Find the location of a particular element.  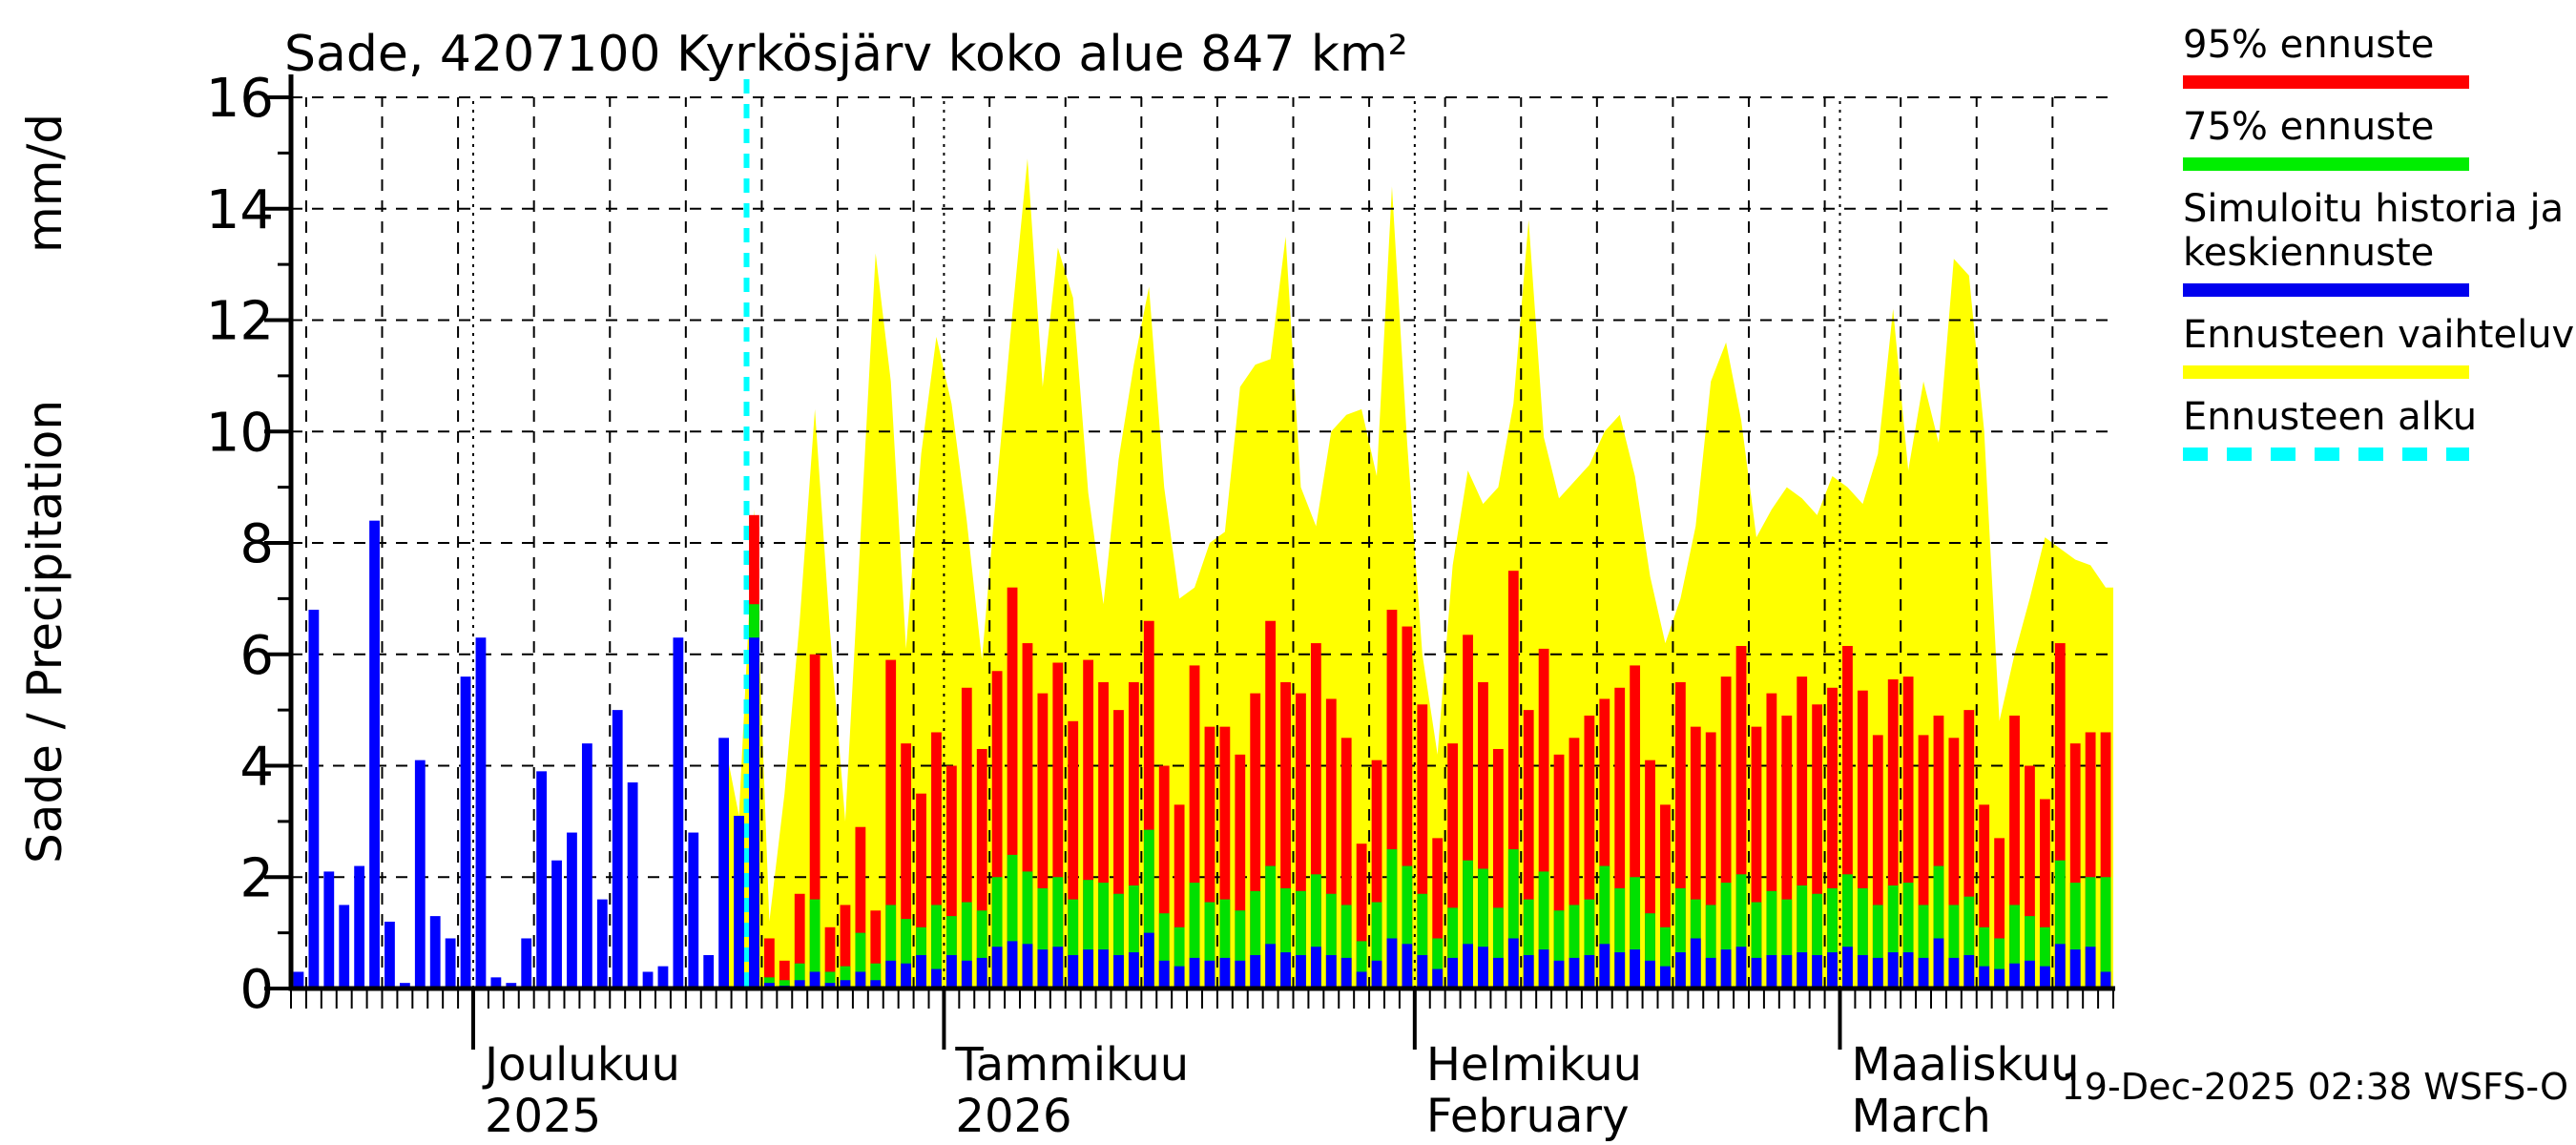

x-month-label: Joulukuu is located at coordinates (581, 1065).